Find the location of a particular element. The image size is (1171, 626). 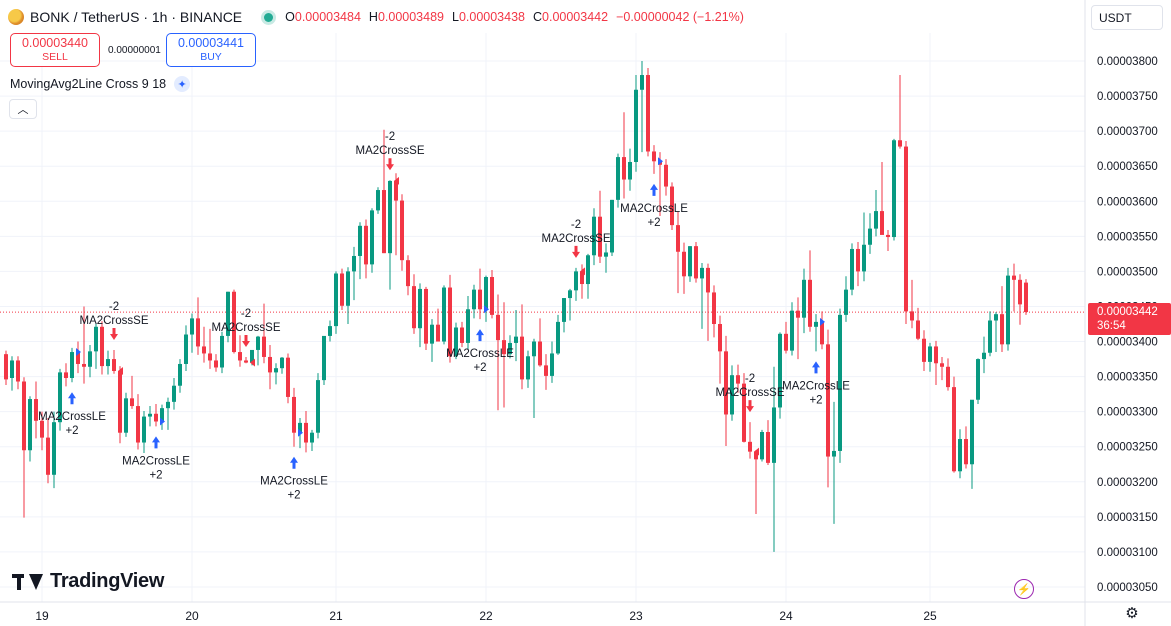

y-tick-label: 0.00003250 is located at coordinates (1127, 448).